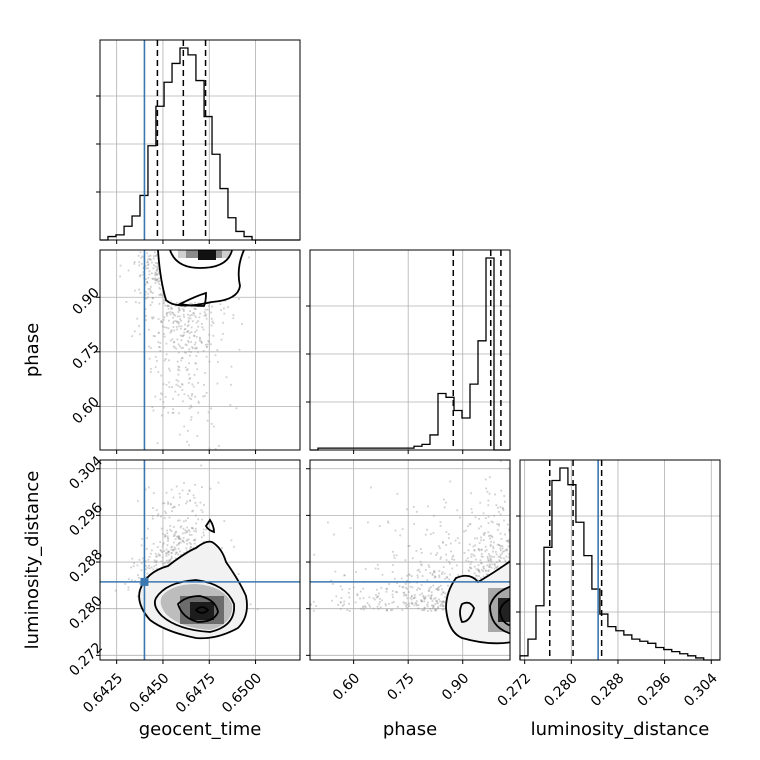 This screenshot has height=760, width=760. I want to click on hist-panel-luminosity_distance, so click(618, 561).